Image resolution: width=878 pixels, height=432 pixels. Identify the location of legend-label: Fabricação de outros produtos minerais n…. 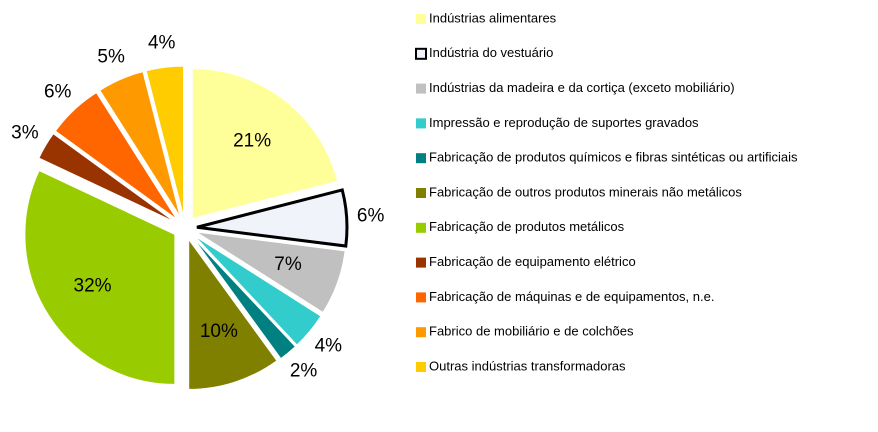
(585, 191).